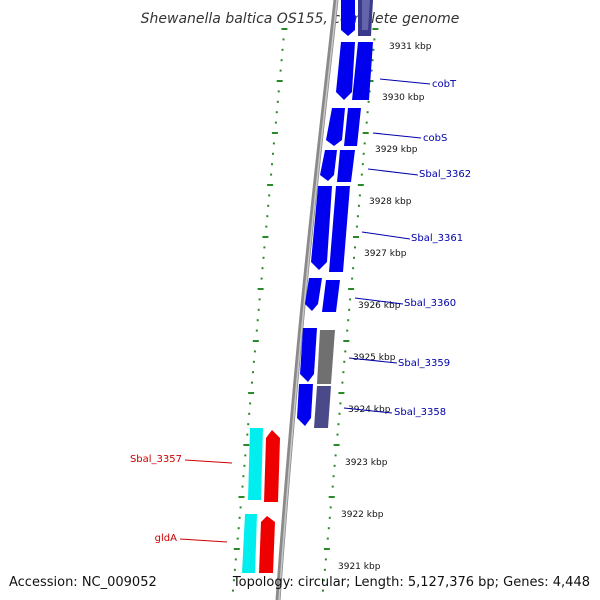  What do you see at coordinates (430, 303) in the screenshot?
I see `gene-label-sbal-3360: Sbal_3360` at bounding box center [430, 303].